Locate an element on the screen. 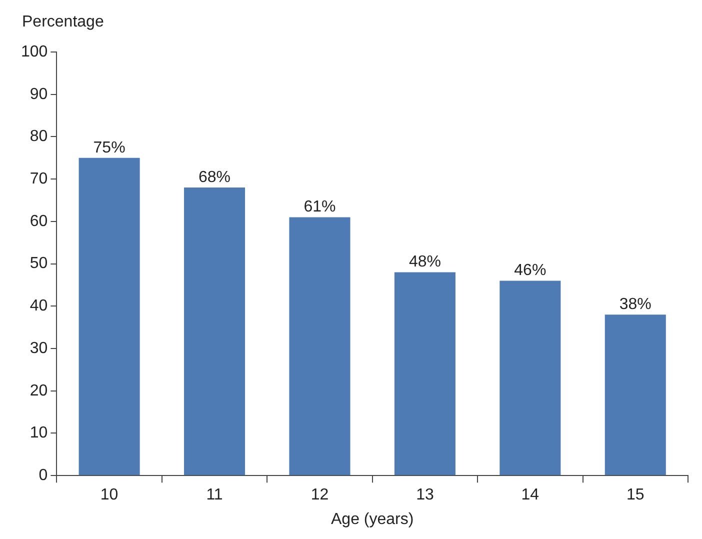  y-tick-label: 100 is located at coordinates (34, 51).